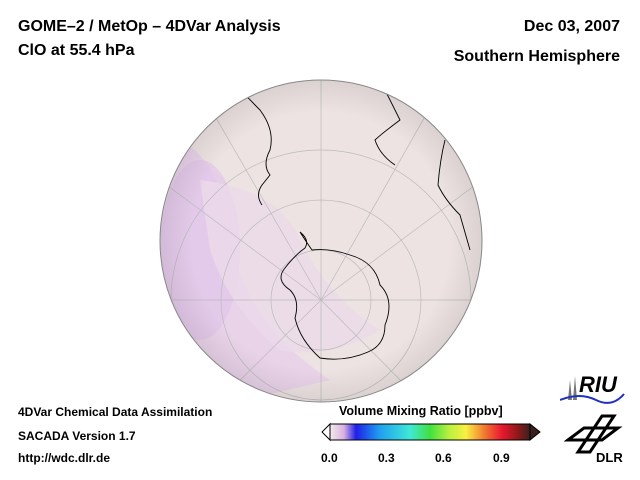 This screenshot has width=640, height=480. What do you see at coordinates (536, 56) in the screenshot?
I see `region-label: Southern Hemisphere` at bounding box center [536, 56].